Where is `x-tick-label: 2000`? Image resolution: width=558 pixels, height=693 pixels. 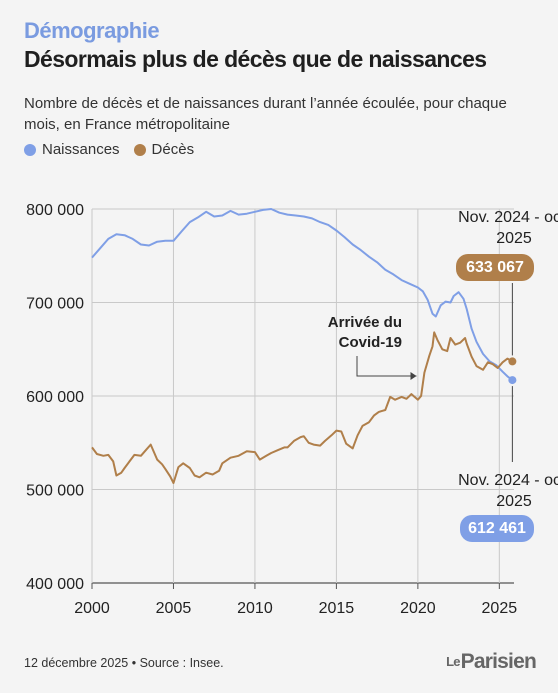
x-tick-label: 2000 is located at coordinates (92, 608).